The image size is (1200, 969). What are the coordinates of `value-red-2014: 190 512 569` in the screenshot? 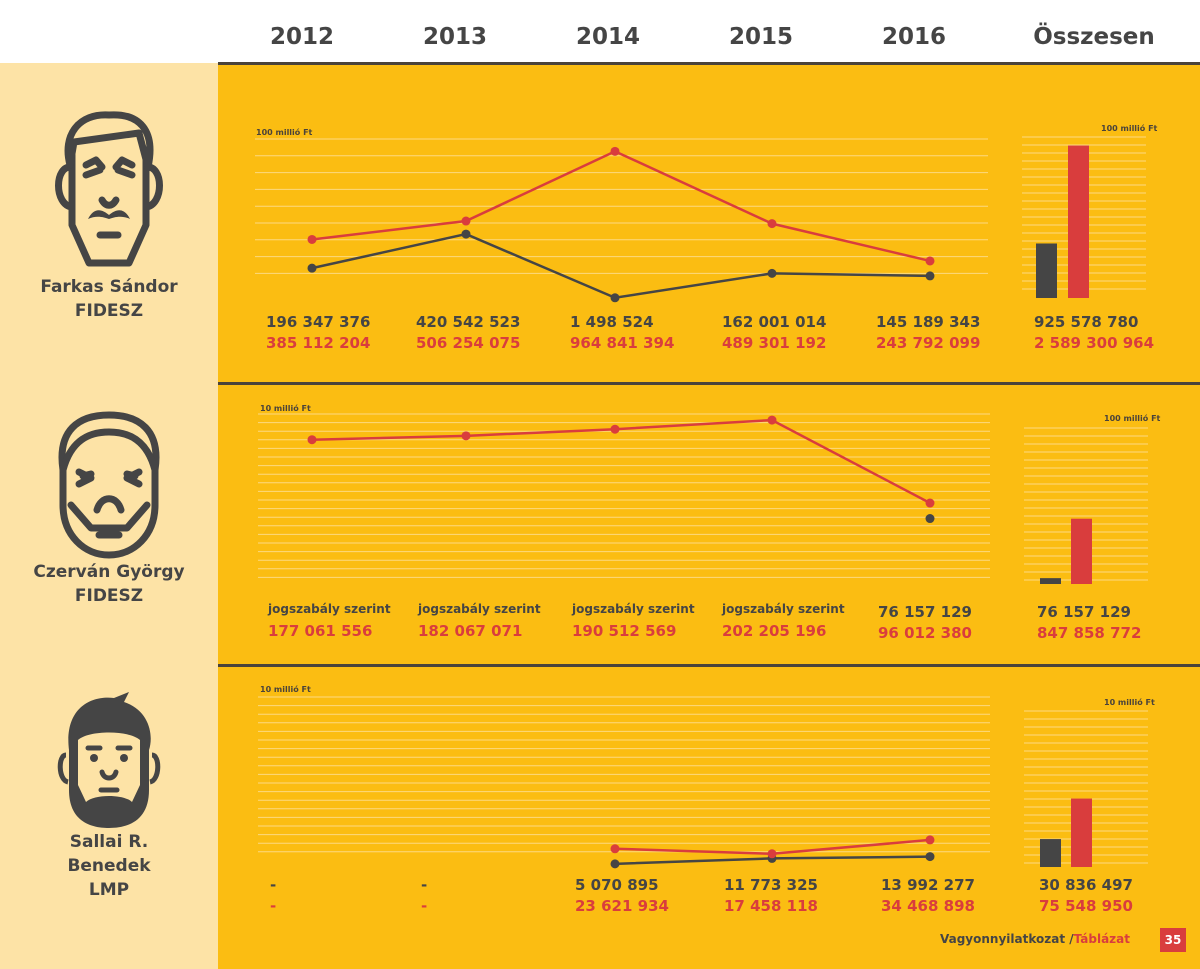 It's located at (624, 631).